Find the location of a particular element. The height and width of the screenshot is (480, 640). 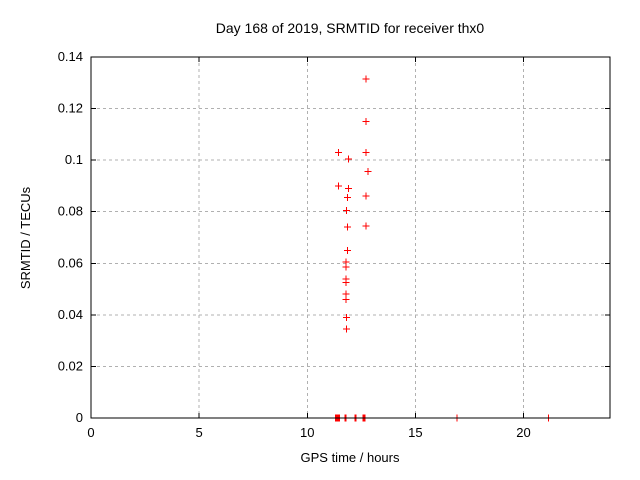

y-tick-labels: 0 0.02 0.04 0.06 0.08 0.1 0.12 0.14 is located at coordinates (70, 237).